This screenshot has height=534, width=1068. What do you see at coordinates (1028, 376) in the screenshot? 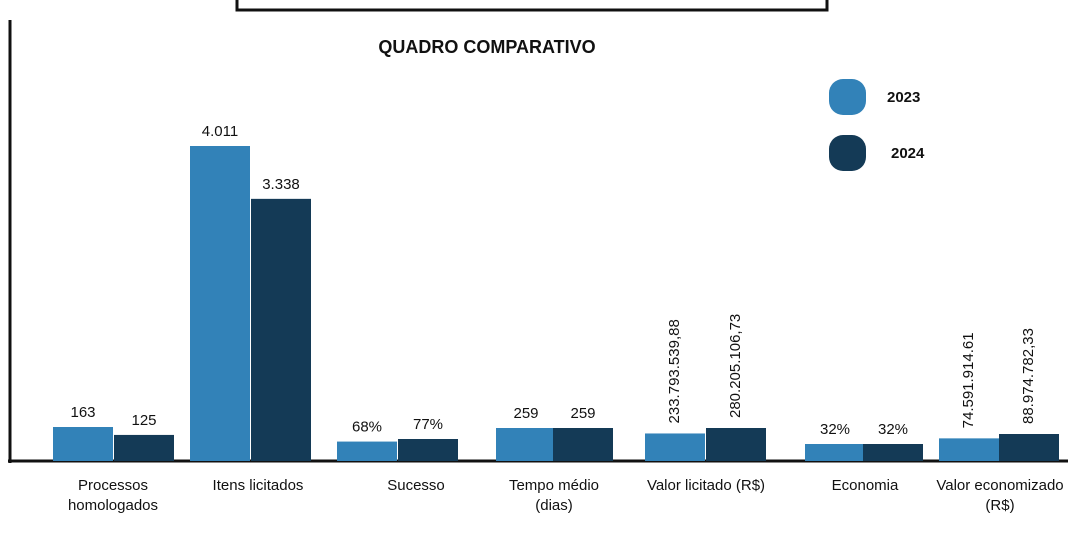
I see `value-label: 88.974.782,33` at bounding box center [1028, 376].